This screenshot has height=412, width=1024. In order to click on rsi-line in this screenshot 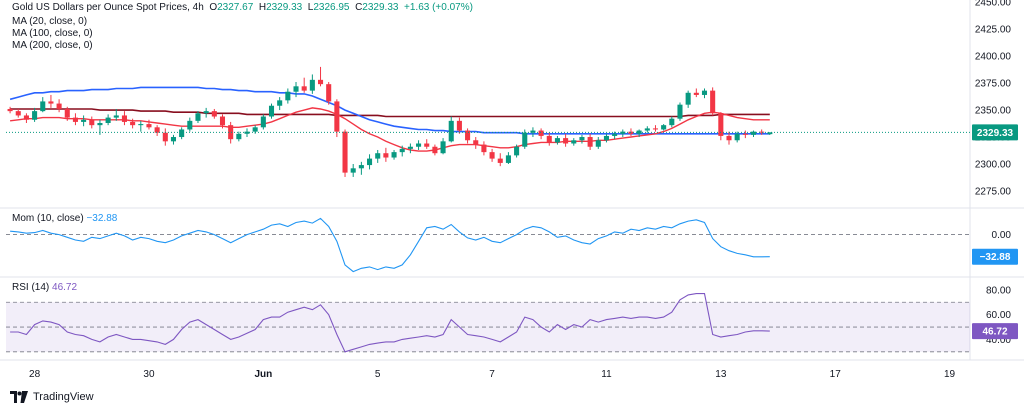, I will do `click(390, 323)`.